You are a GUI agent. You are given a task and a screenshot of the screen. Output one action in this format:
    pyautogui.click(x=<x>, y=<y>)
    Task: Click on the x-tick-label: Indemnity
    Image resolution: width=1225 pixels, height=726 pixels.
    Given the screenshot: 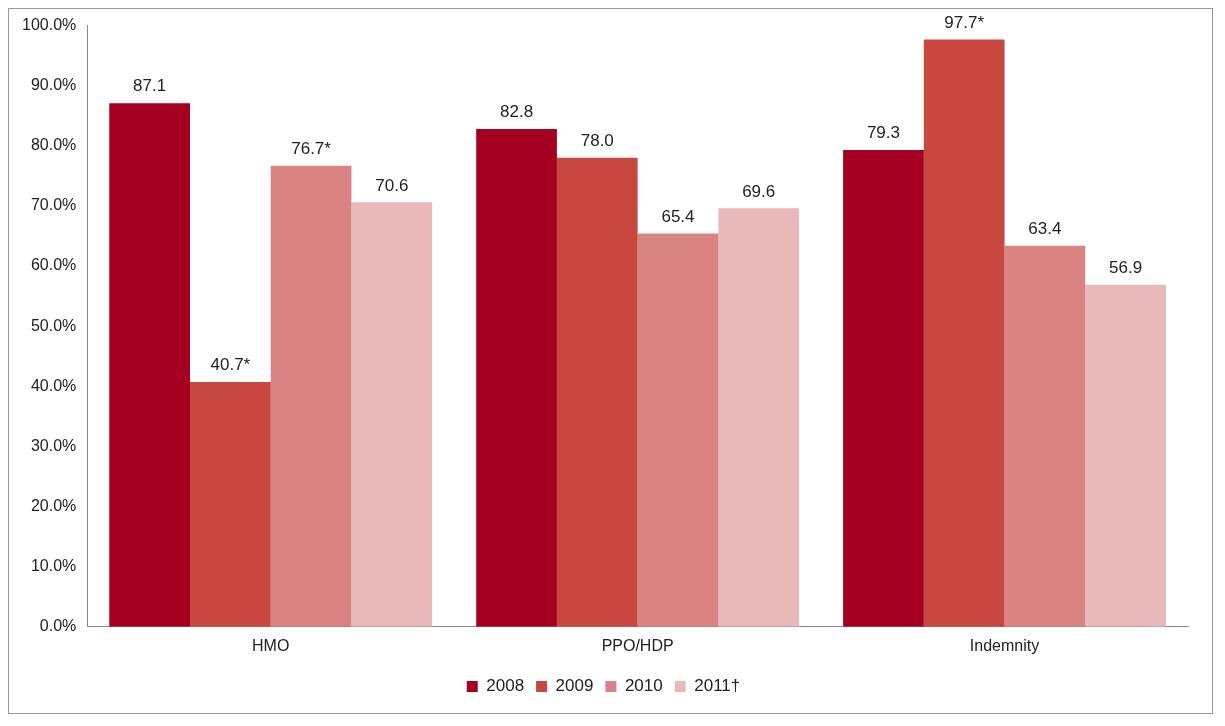 What is the action you would take?
    pyautogui.click(x=1004, y=645)
    